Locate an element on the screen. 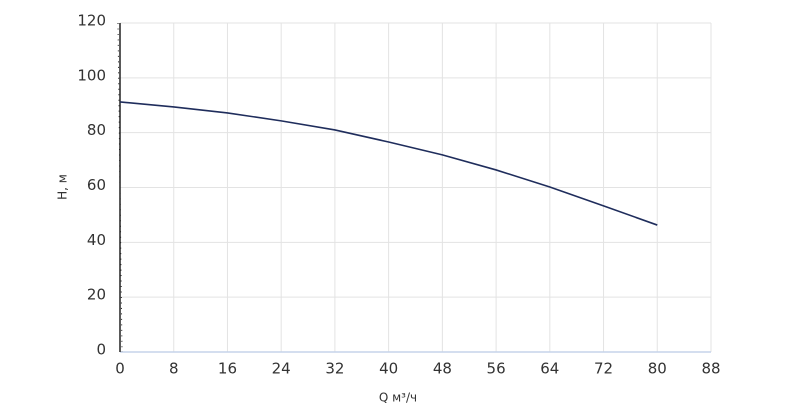 The height and width of the screenshot is (408, 800). y-tick-label: 0 is located at coordinates (101, 350).